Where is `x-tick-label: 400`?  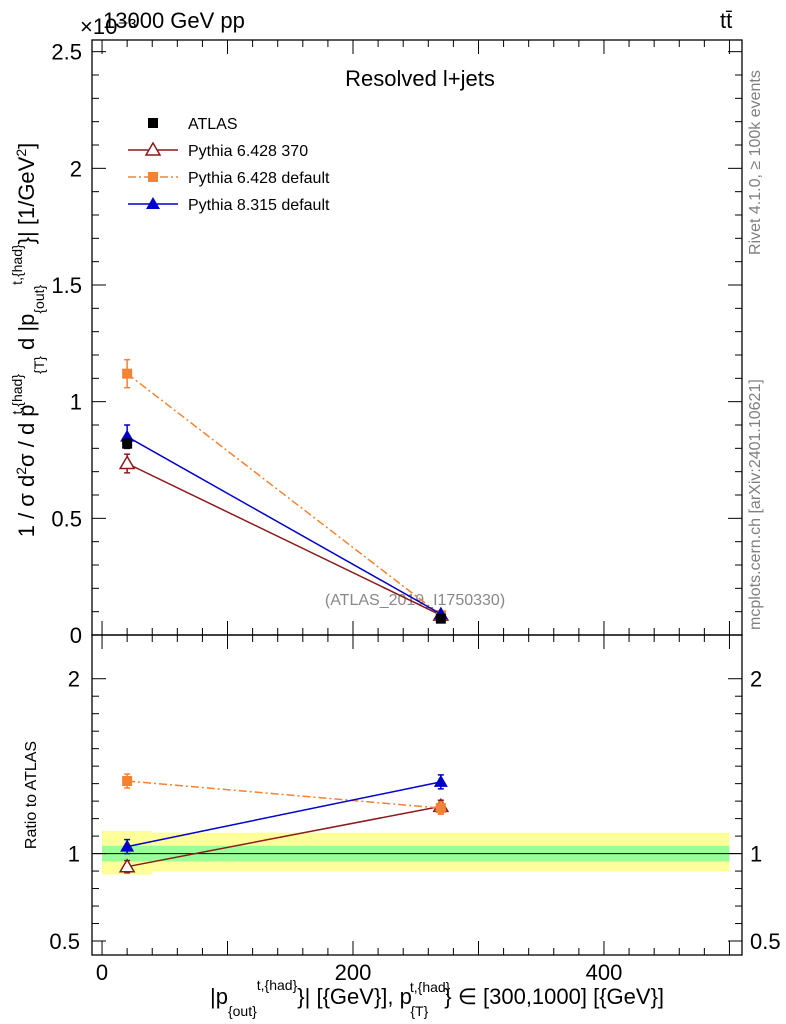 x-tick-label: 400 is located at coordinates (604, 972).